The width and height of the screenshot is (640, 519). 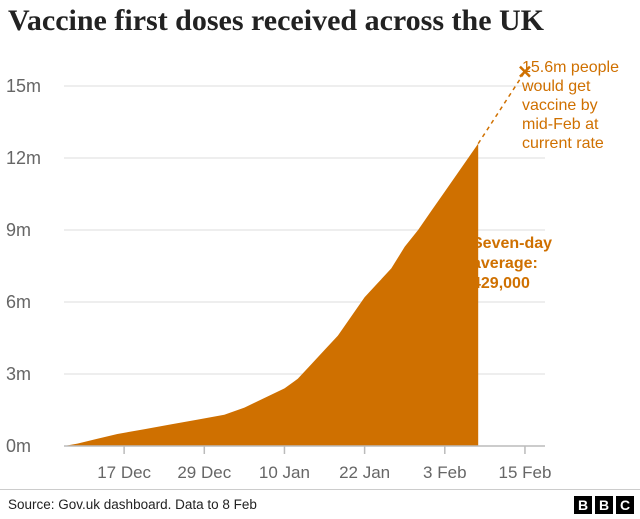 I want to click on logo-letter: C, so click(x=625, y=505).